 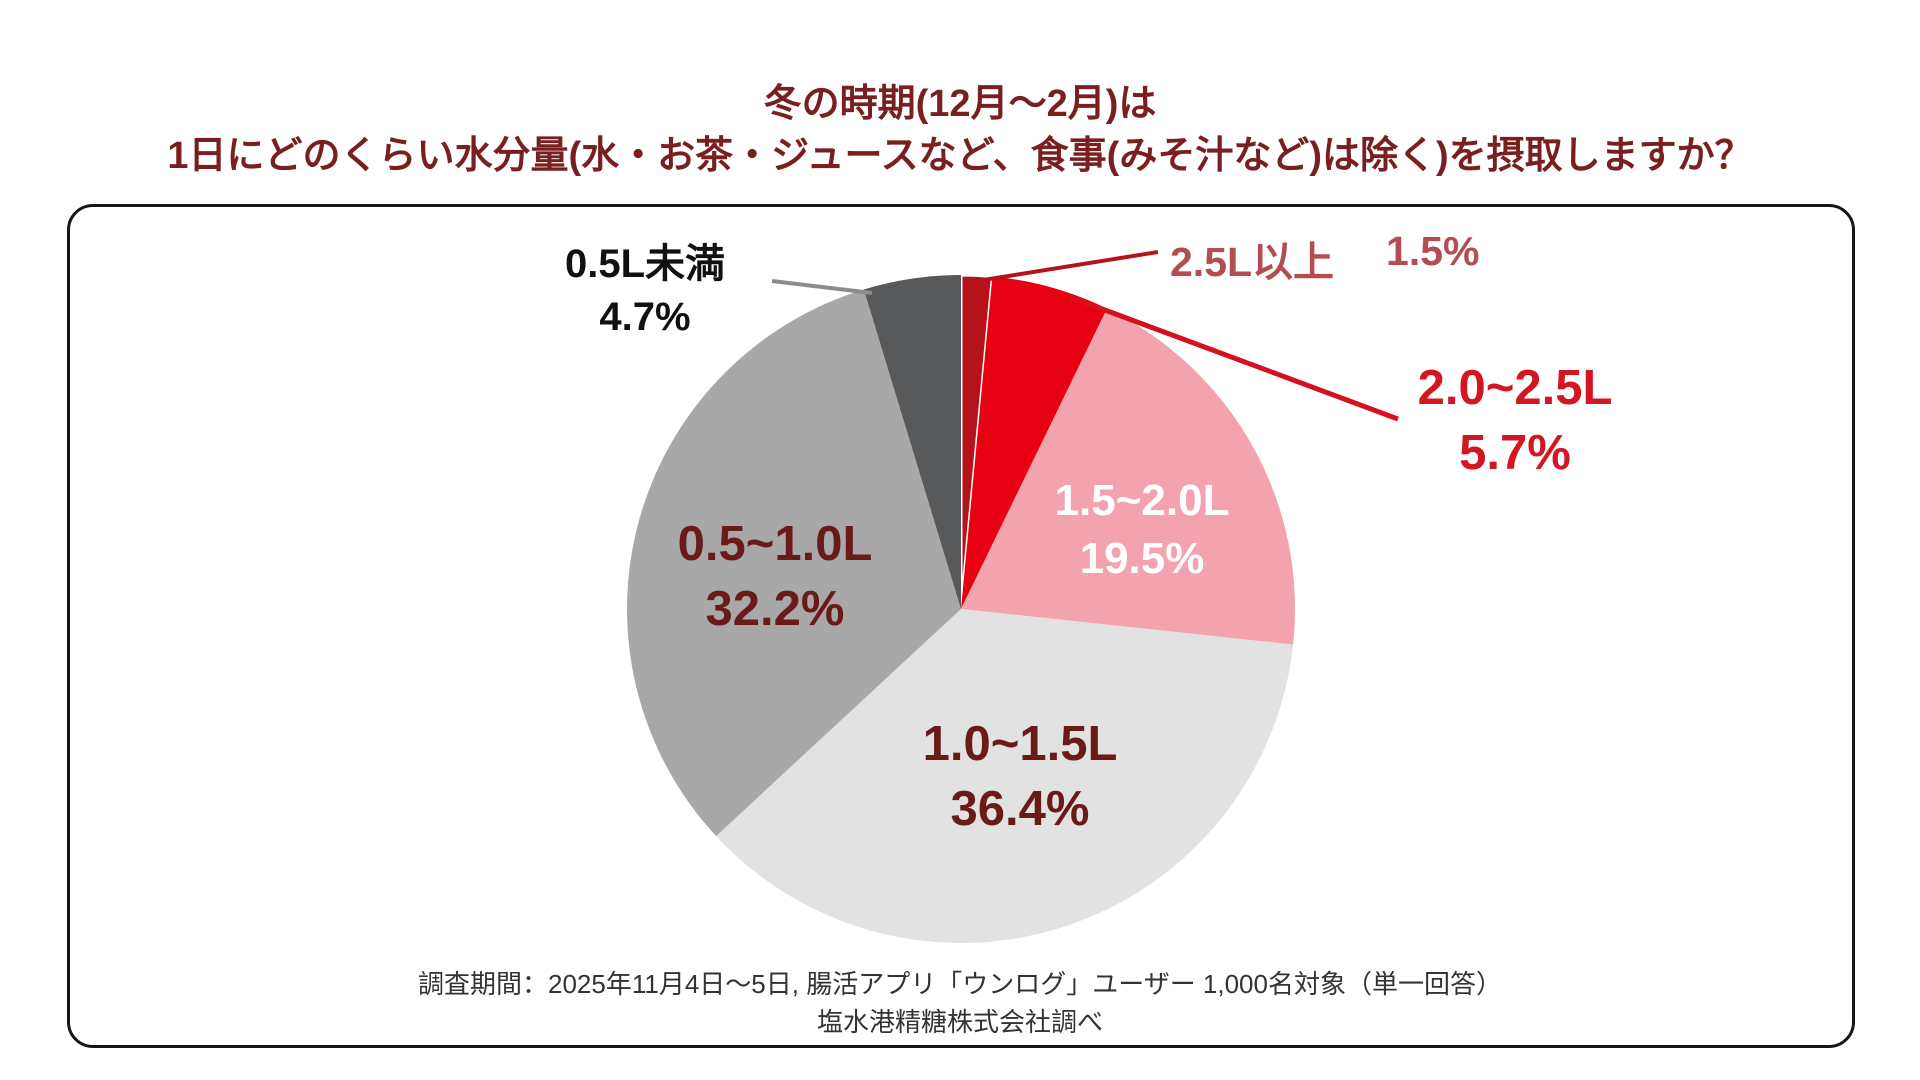 What do you see at coordinates (1515, 420) in the screenshot?
I see `label-2-0-2-5l: 2.0~2.5L 5.7%` at bounding box center [1515, 420].